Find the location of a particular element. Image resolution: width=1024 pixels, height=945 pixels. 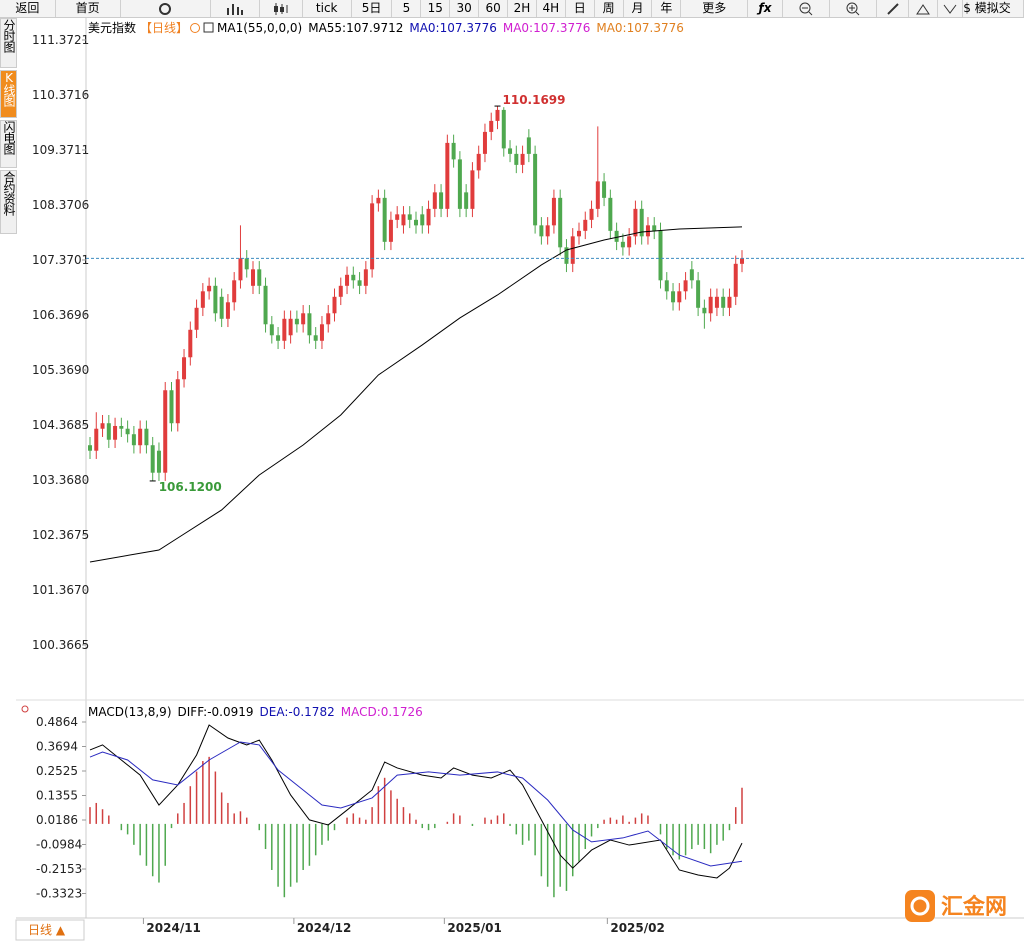

period-tab: 15 is located at coordinates (436, 8).